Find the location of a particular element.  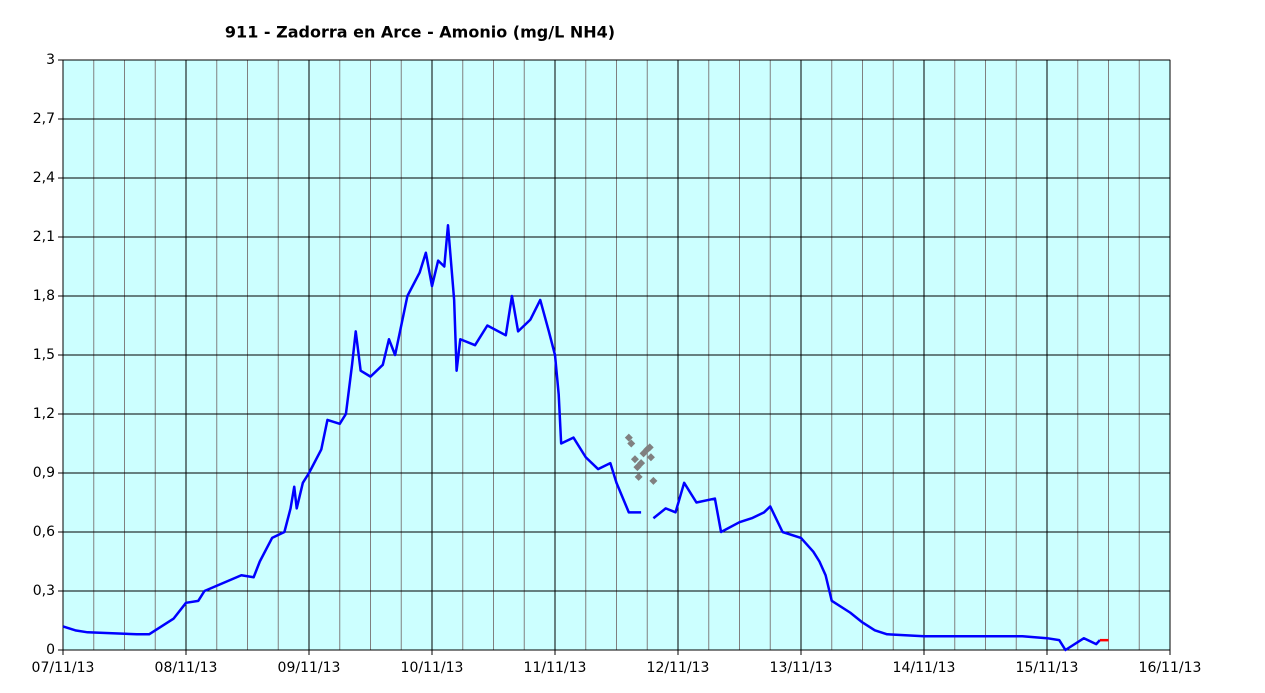

y-tick-label: 2,4 is located at coordinates (44, 178).